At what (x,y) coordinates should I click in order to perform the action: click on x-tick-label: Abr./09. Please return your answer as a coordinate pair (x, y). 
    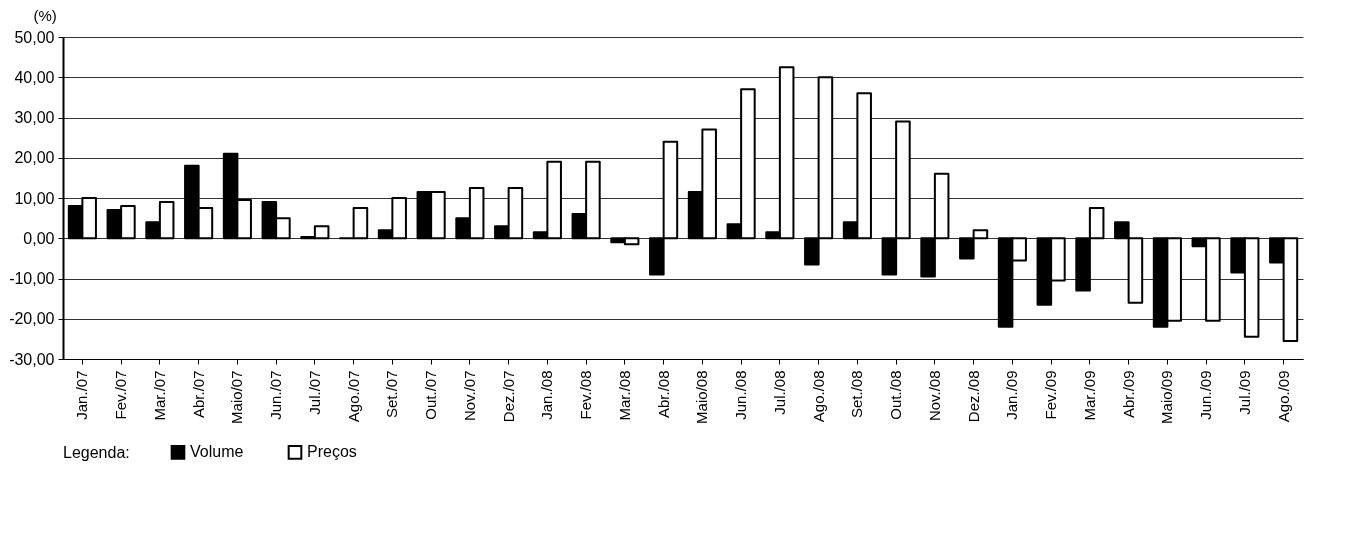
    Looking at the image, I should click on (1128, 394).